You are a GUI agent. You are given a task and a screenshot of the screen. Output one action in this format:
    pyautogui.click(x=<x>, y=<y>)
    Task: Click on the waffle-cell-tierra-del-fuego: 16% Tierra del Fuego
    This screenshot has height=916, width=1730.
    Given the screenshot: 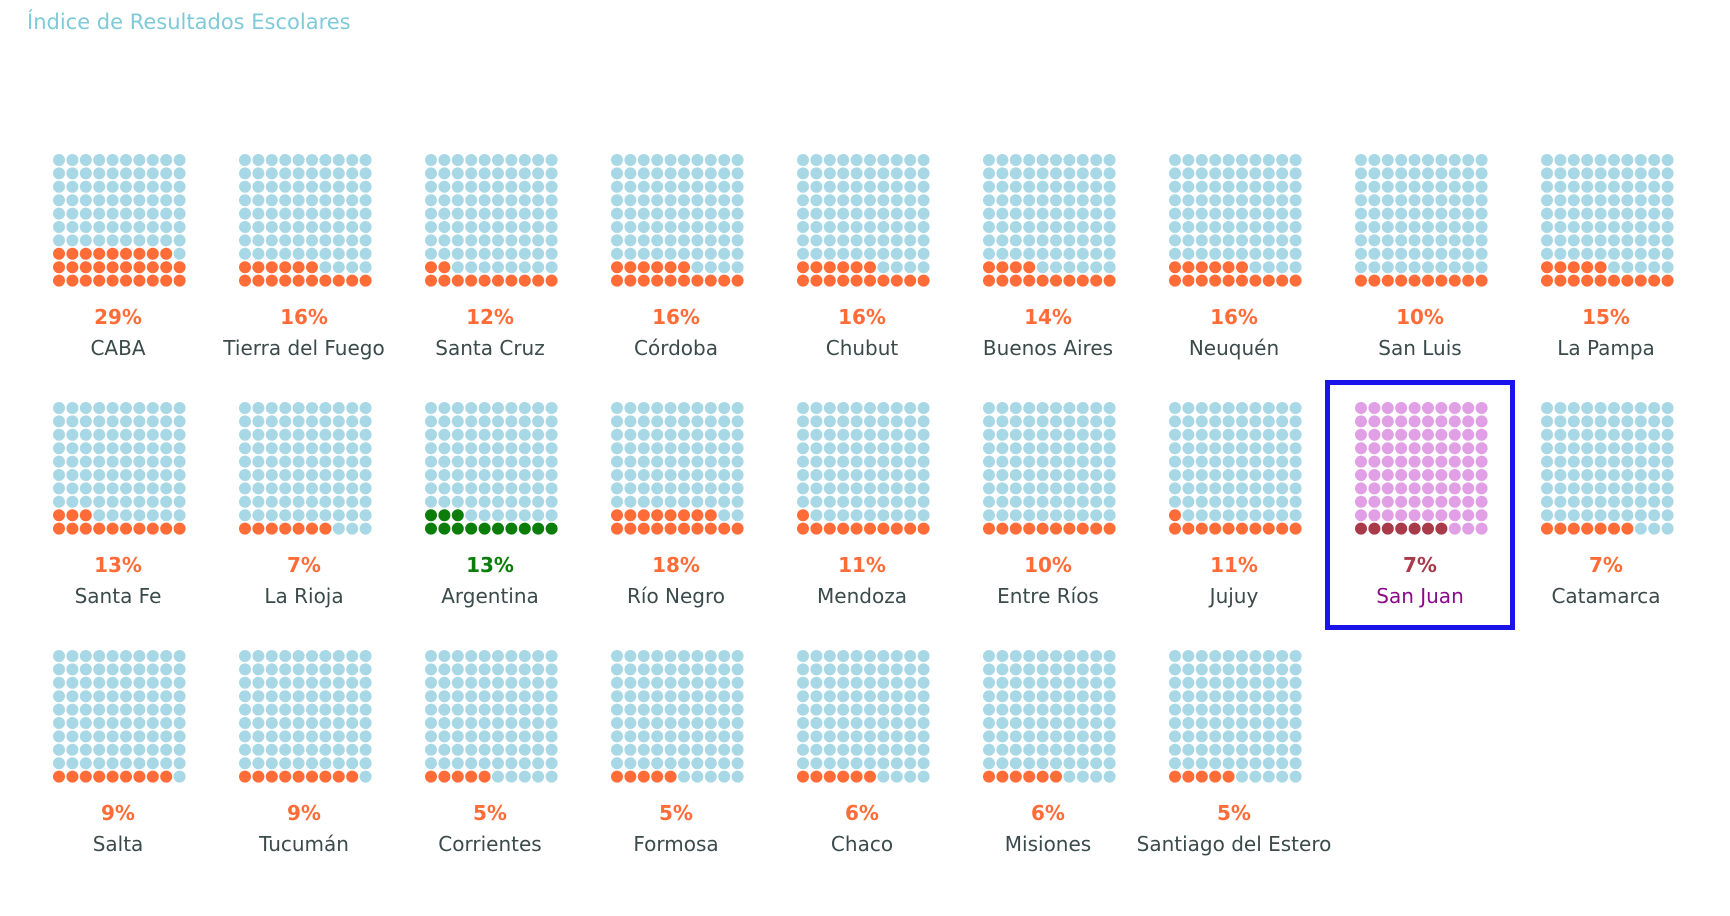 What is the action you would take?
    pyautogui.click(x=304, y=257)
    